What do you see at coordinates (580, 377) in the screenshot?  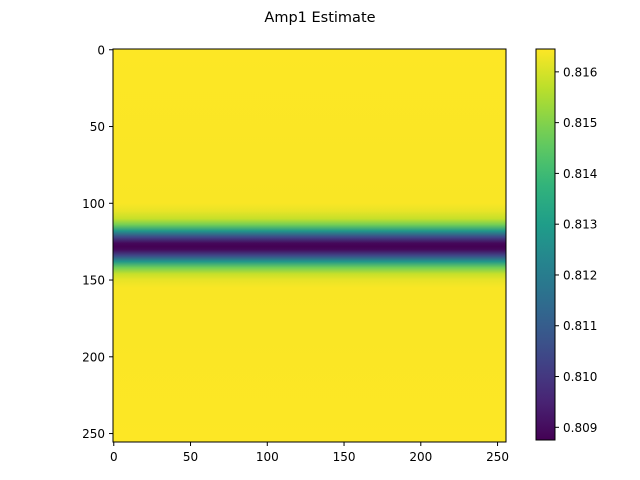 I see `colorbar-tick-label: 0.810` at bounding box center [580, 377].